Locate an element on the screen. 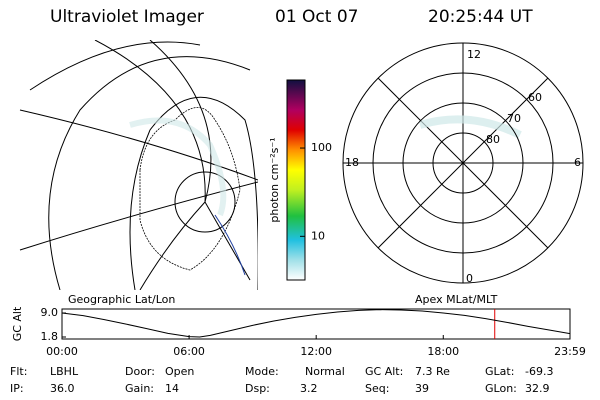  x-tick-label: 23:59 is located at coordinates (570, 351).